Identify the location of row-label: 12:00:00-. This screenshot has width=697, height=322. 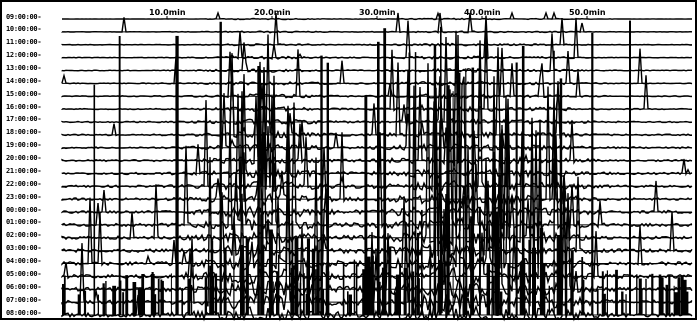
(24, 55).